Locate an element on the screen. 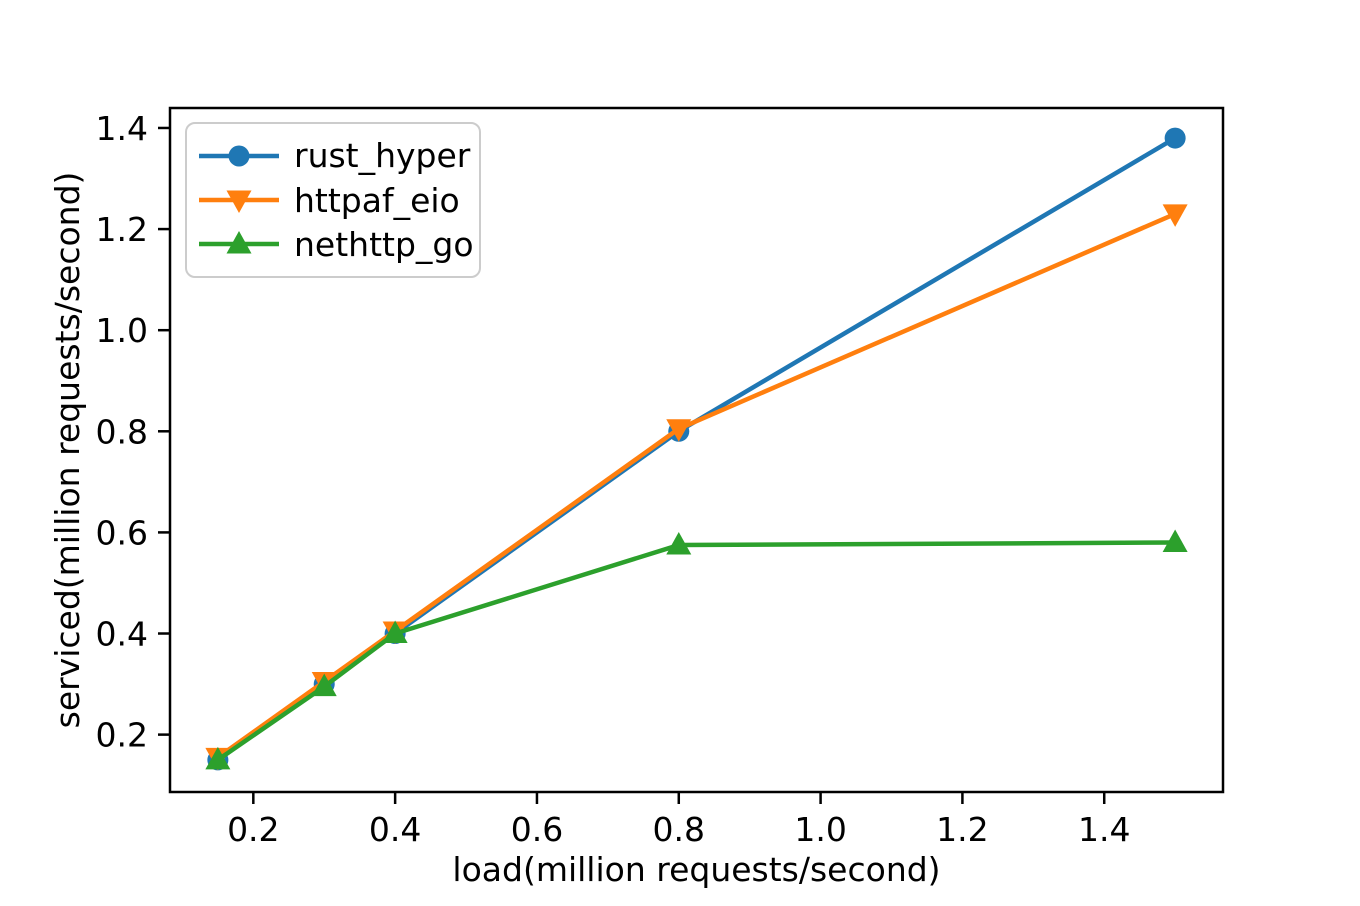 This screenshot has width=1360, height=906. y-tick-label: 1.4 is located at coordinates (122, 128).